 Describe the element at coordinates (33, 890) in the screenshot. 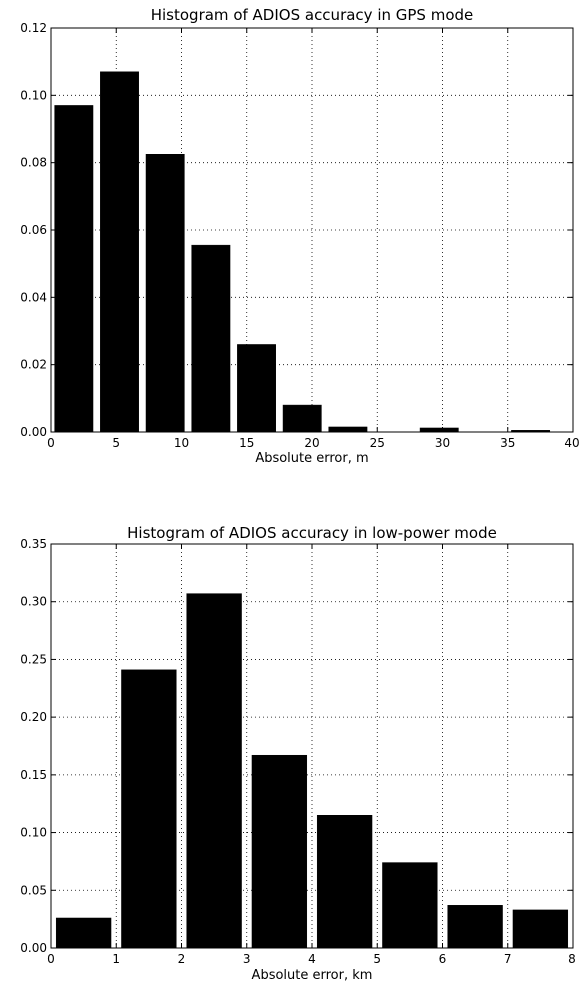

I see `y-tick-label: 0.05` at that location.